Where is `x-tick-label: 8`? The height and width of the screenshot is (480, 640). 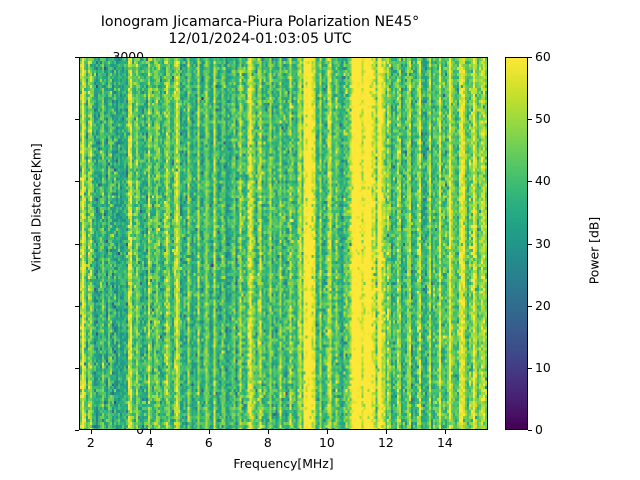
x-tick-label: 8 is located at coordinates (267, 442).